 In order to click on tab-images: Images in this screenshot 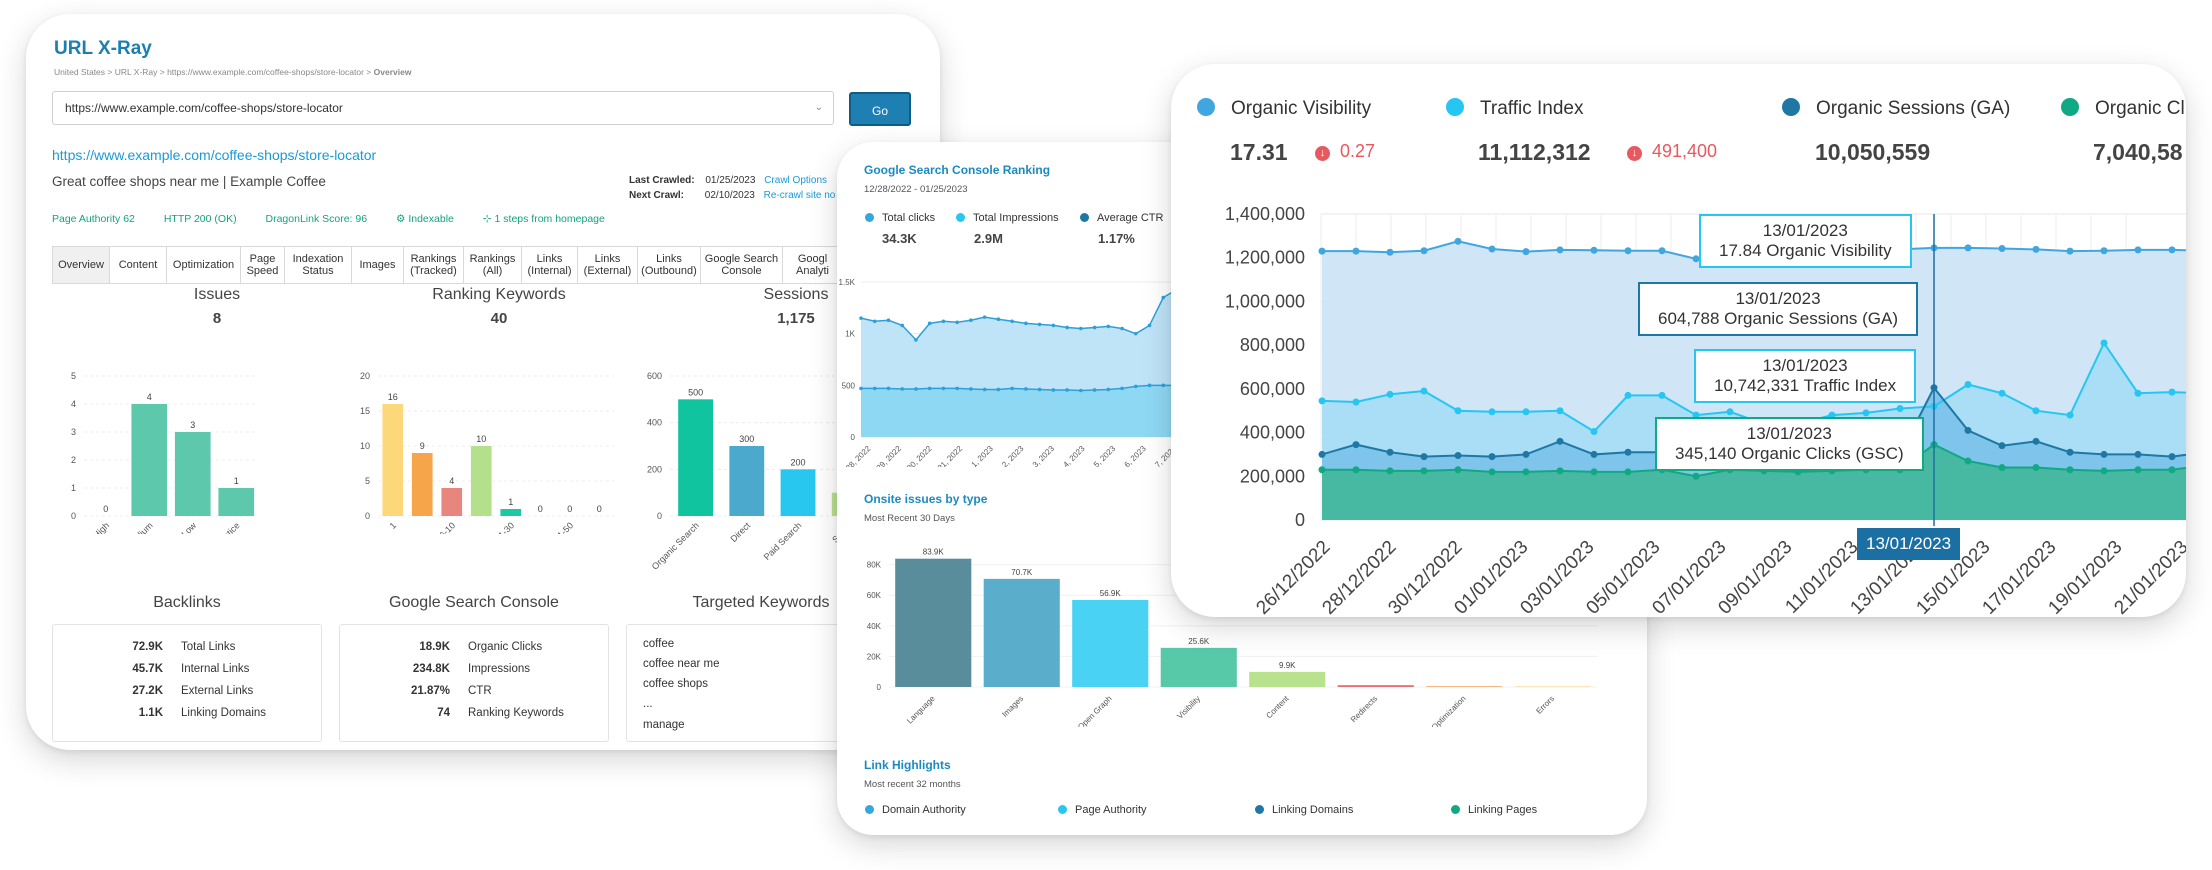, I will do `click(378, 265)`.